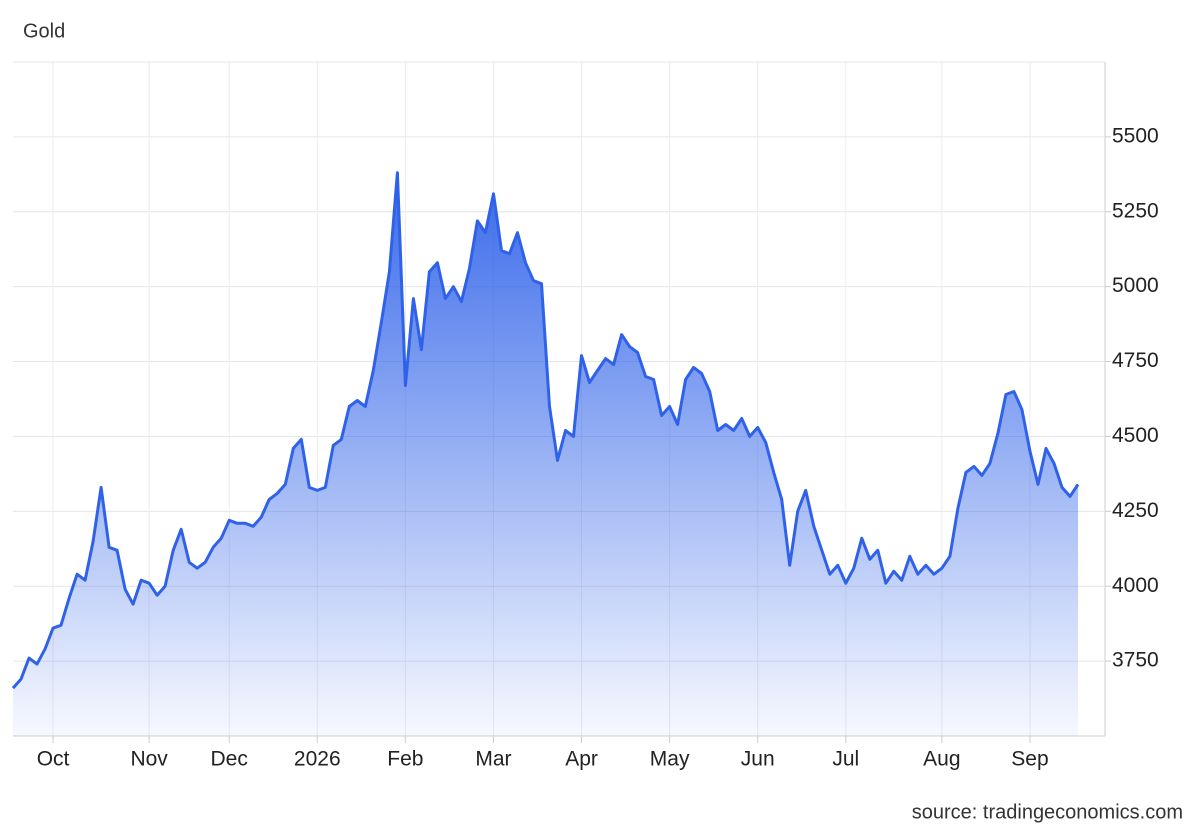 This screenshot has width=1200, height=832. Describe the element at coordinates (1135, 285) in the screenshot. I see `y-tick-label: 5000` at that location.